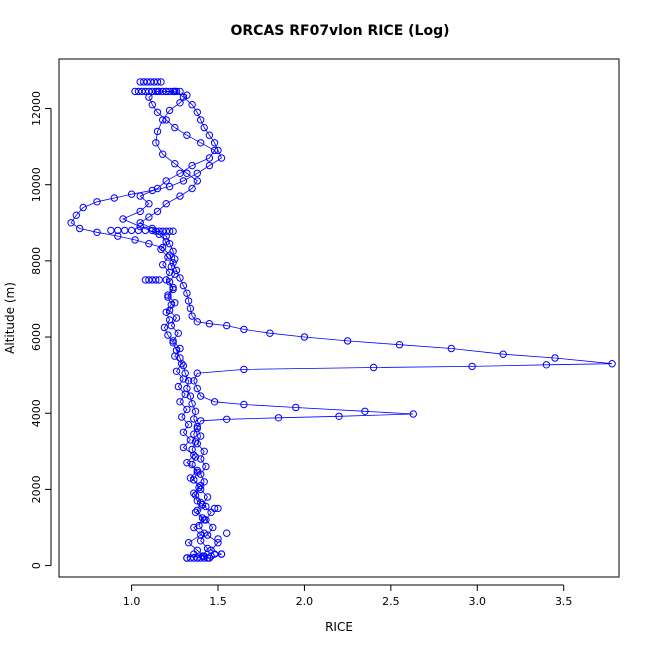 The height and width of the screenshot is (650, 650). I want to click on x-tick-label: 2.5, so click(391, 601).